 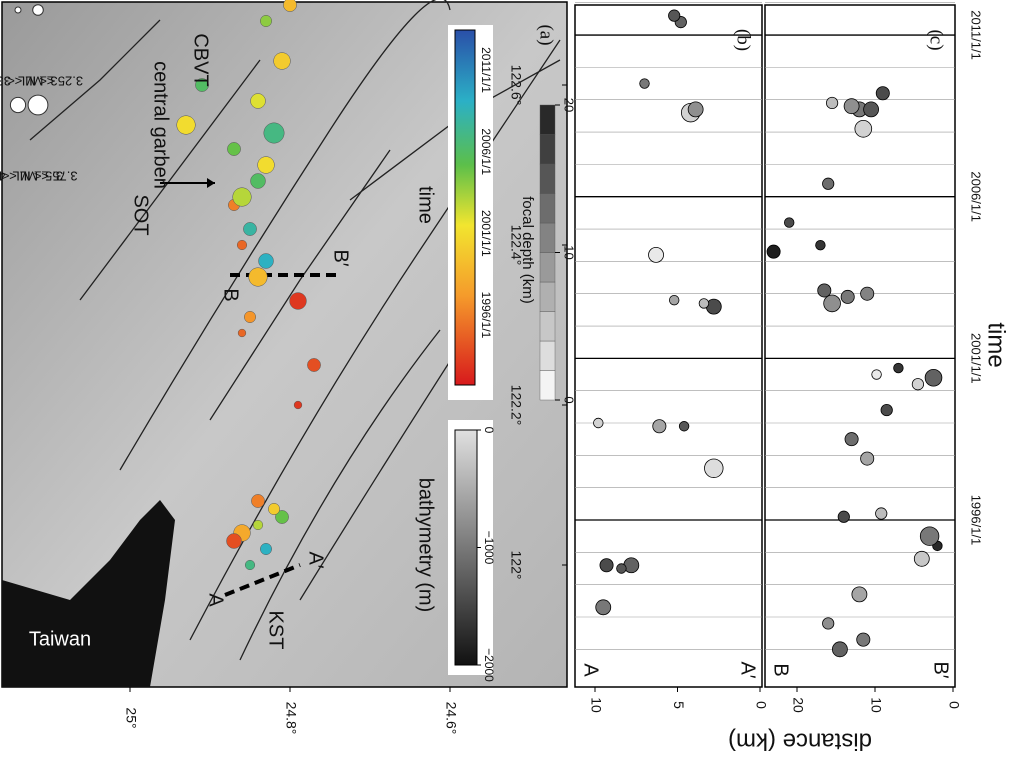 I want to click on taiwan-land, so click(x=88, y=593).